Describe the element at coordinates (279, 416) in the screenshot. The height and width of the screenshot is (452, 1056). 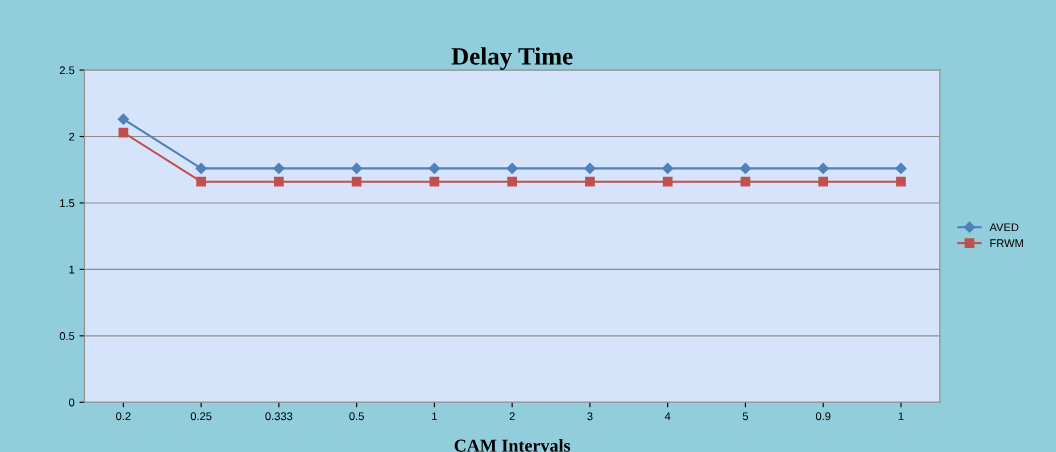
I see `x-tick-label: 0.333` at that location.